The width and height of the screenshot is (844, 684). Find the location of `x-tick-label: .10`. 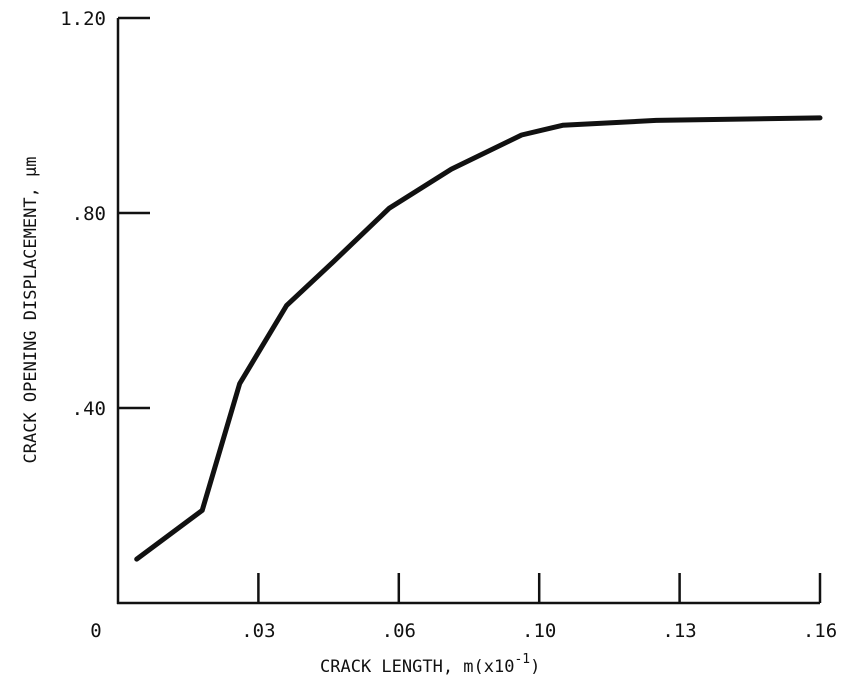

x-tick-label: .10 is located at coordinates (539, 631).